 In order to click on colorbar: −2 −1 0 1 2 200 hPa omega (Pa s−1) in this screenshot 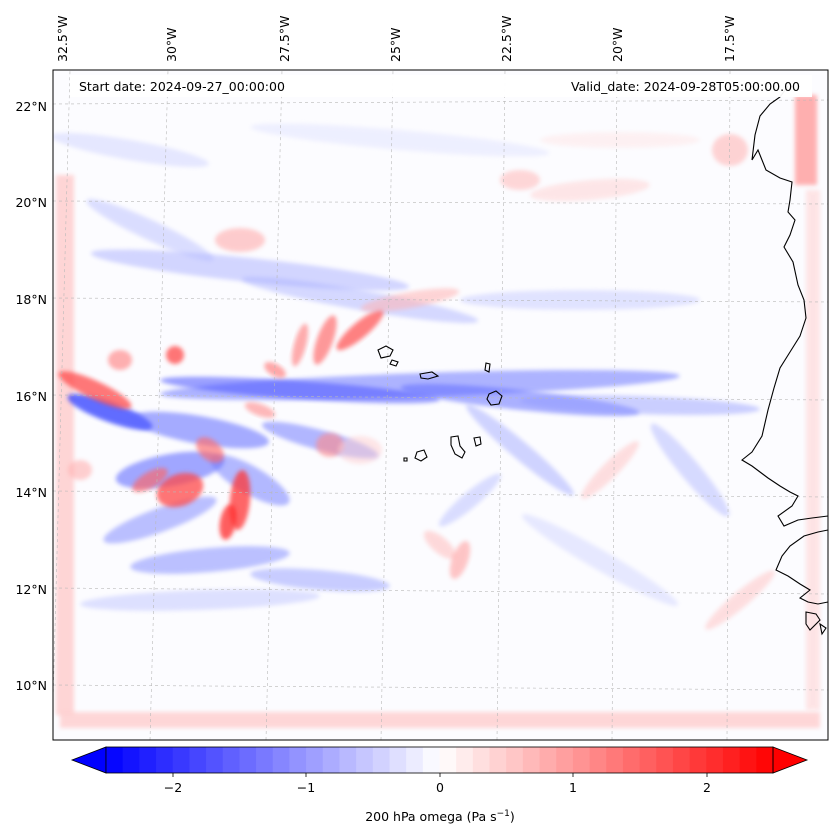, I will do `click(439, 785)`.